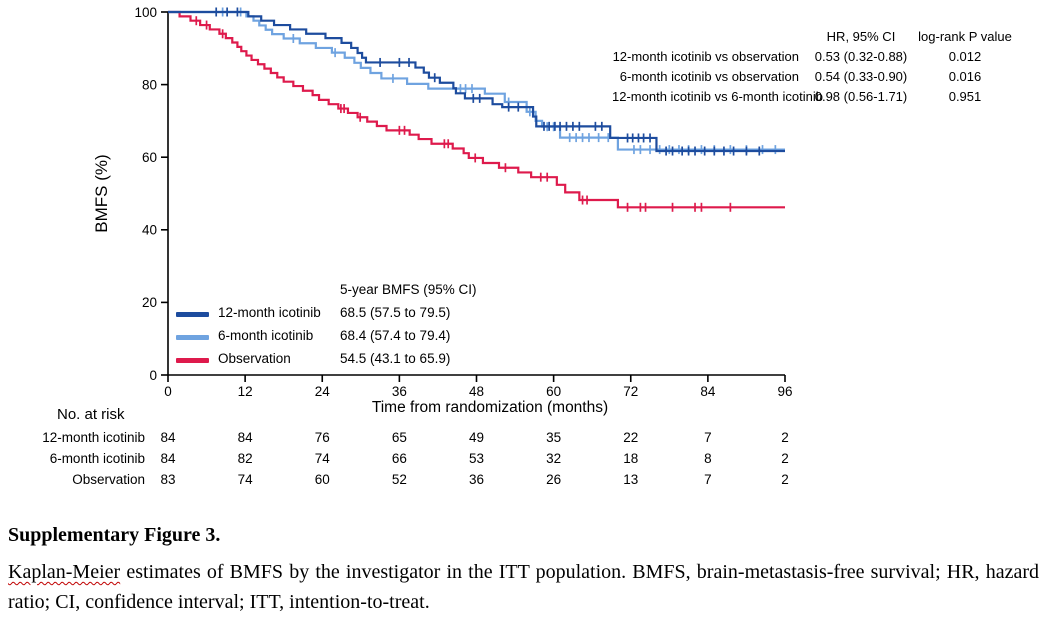  Describe the element at coordinates (476, 458) in the screenshot. I see `risk-count: 53` at that location.